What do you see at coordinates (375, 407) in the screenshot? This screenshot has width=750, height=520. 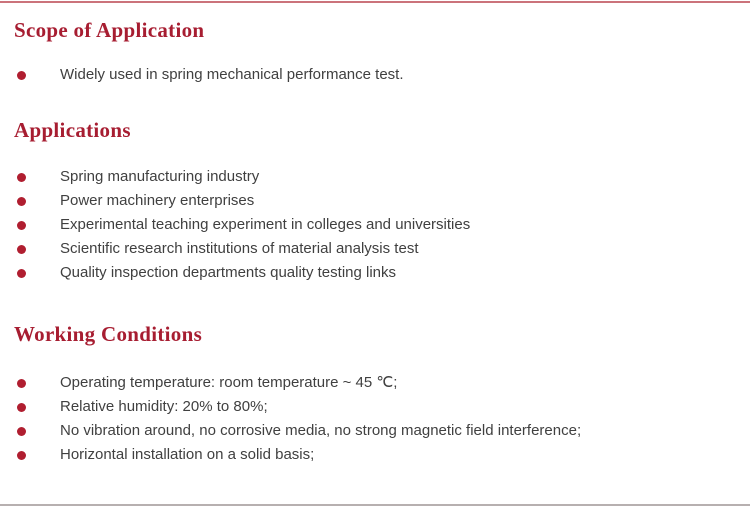 I see `list-item: Relative humidity: 20% to 80%;` at bounding box center [375, 407].